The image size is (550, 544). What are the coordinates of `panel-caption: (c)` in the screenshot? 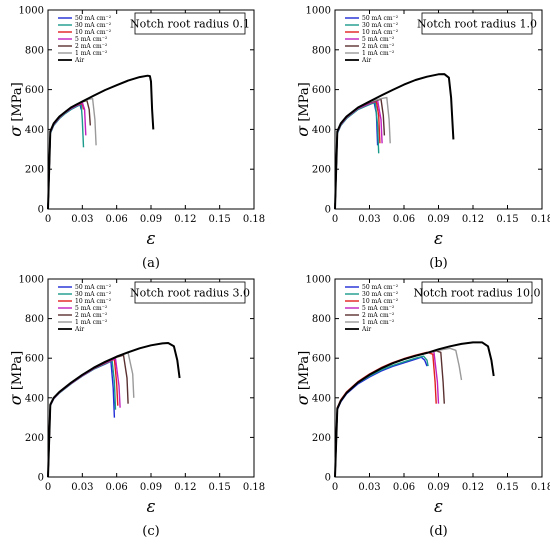 It's located at (150, 531).